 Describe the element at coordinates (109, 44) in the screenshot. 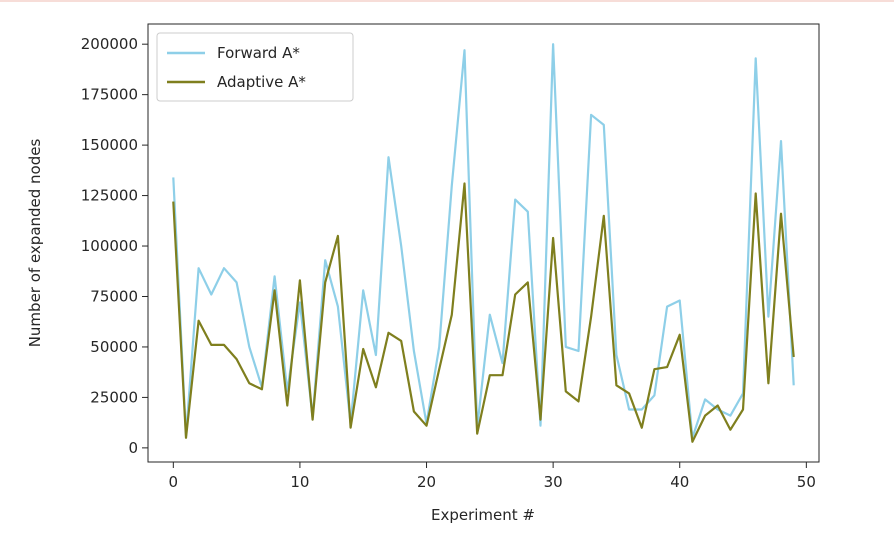

I see `y-tick-label: 200000` at that location.